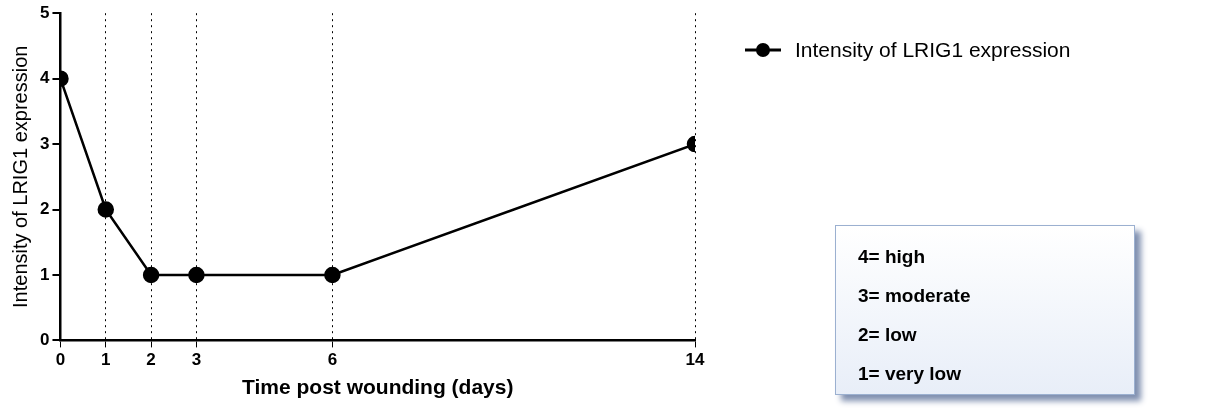 The height and width of the screenshot is (410, 1218). I want to click on y-tick-label: 5, so click(44, 12).